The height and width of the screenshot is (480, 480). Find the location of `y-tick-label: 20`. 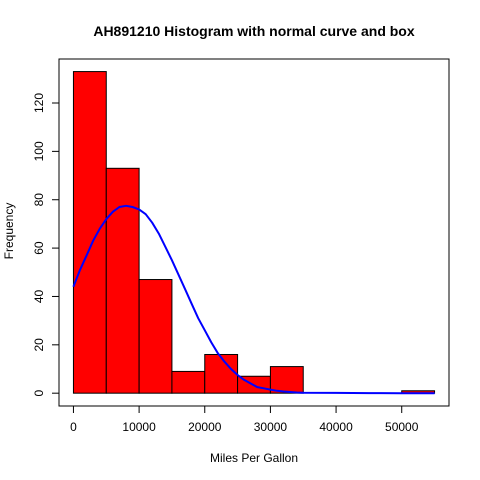

y-tick-label: 20 is located at coordinates (39, 345).